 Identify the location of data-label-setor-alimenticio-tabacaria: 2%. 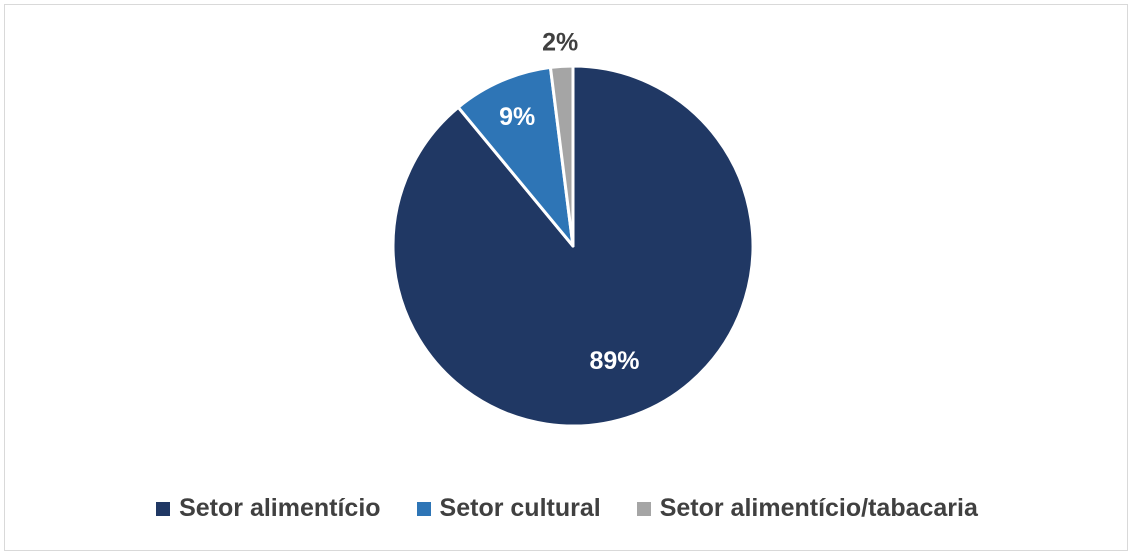
(560, 42).